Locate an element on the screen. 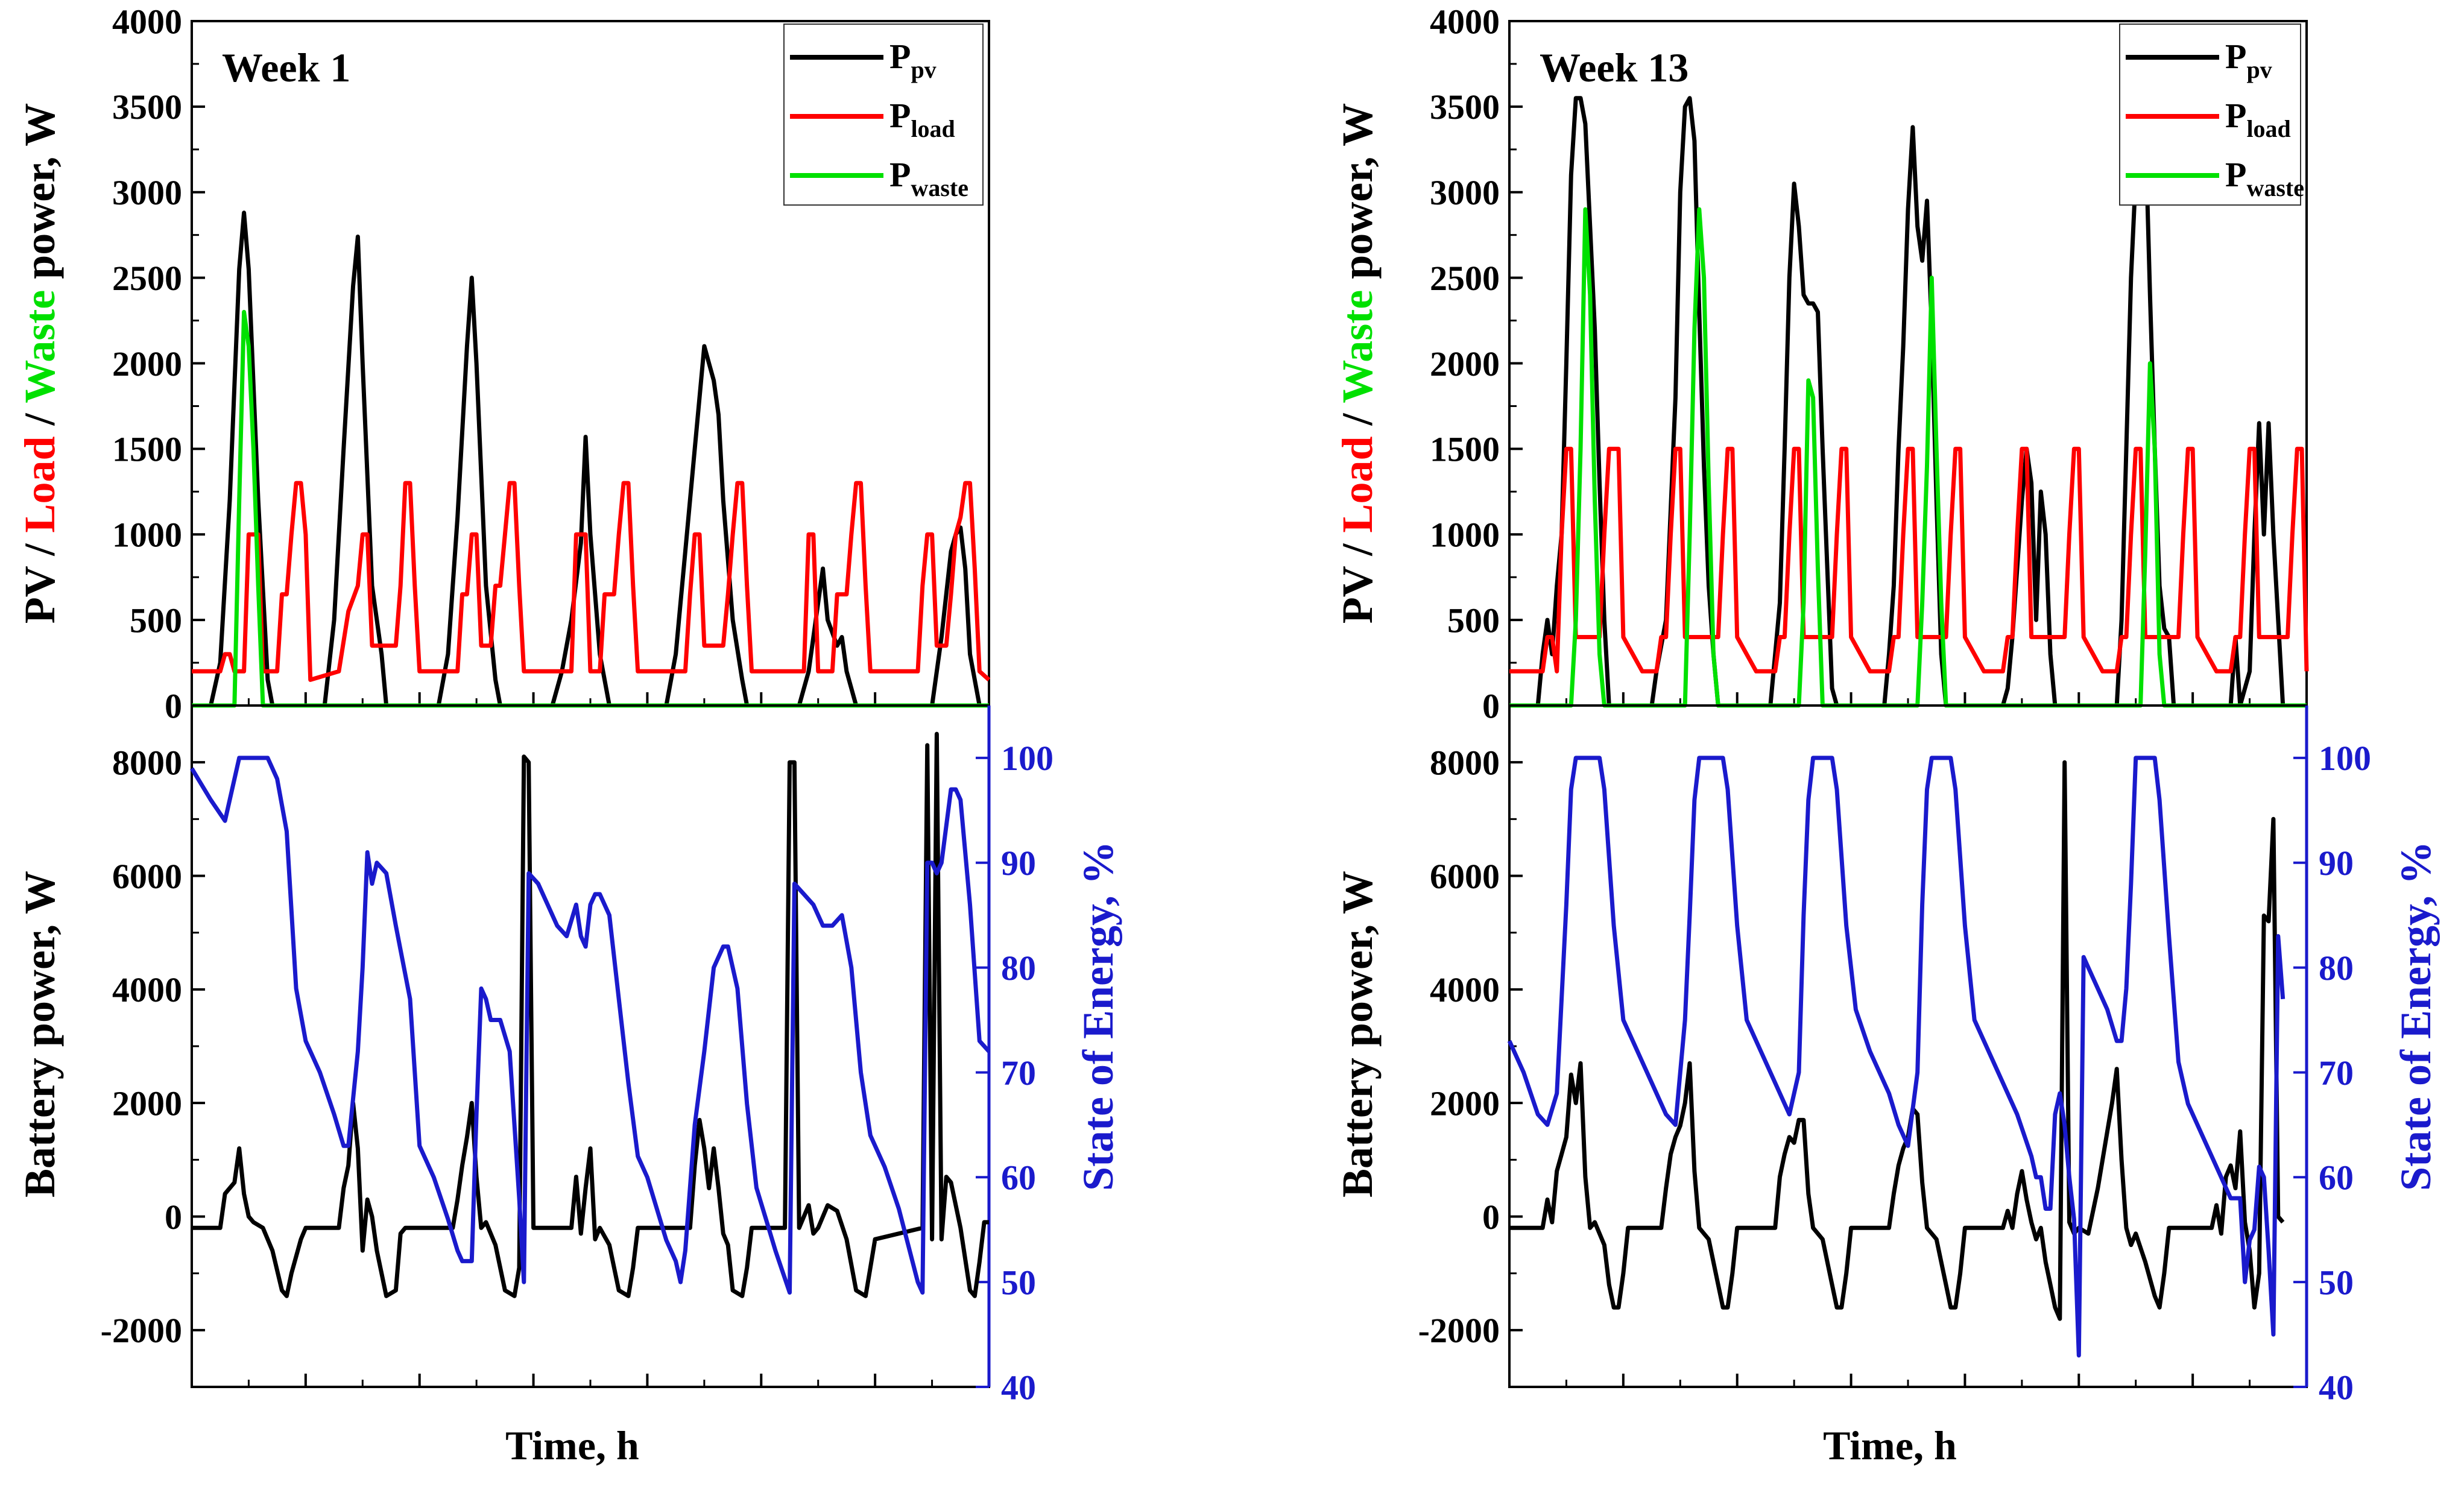  series-line-p-waste is located at coordinates (590, 509).